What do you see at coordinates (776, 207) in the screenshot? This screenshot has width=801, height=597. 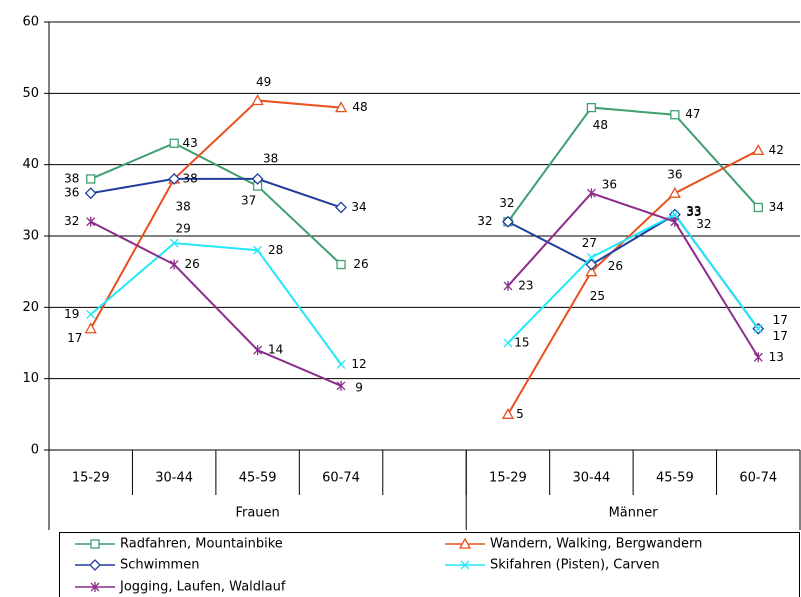 I see `data-label: 34` at bounding box center [776, 207].